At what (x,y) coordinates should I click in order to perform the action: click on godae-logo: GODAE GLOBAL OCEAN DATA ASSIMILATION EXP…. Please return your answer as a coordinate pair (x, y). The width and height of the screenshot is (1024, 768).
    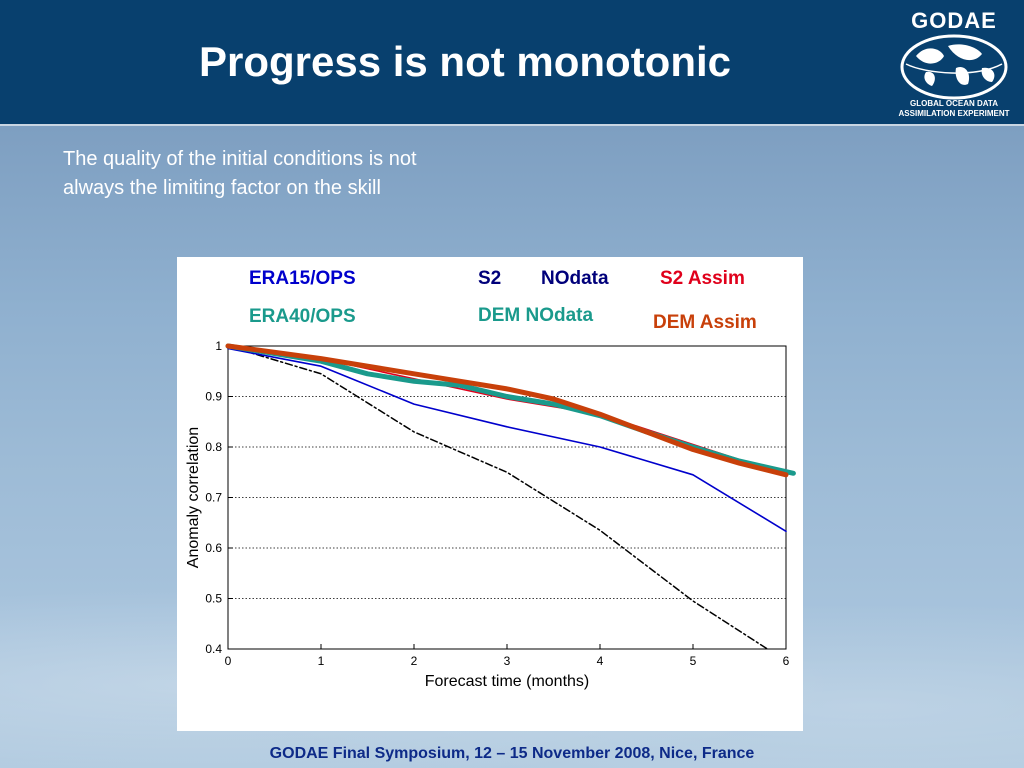
    Looking at the image, I should click on (954, 63).